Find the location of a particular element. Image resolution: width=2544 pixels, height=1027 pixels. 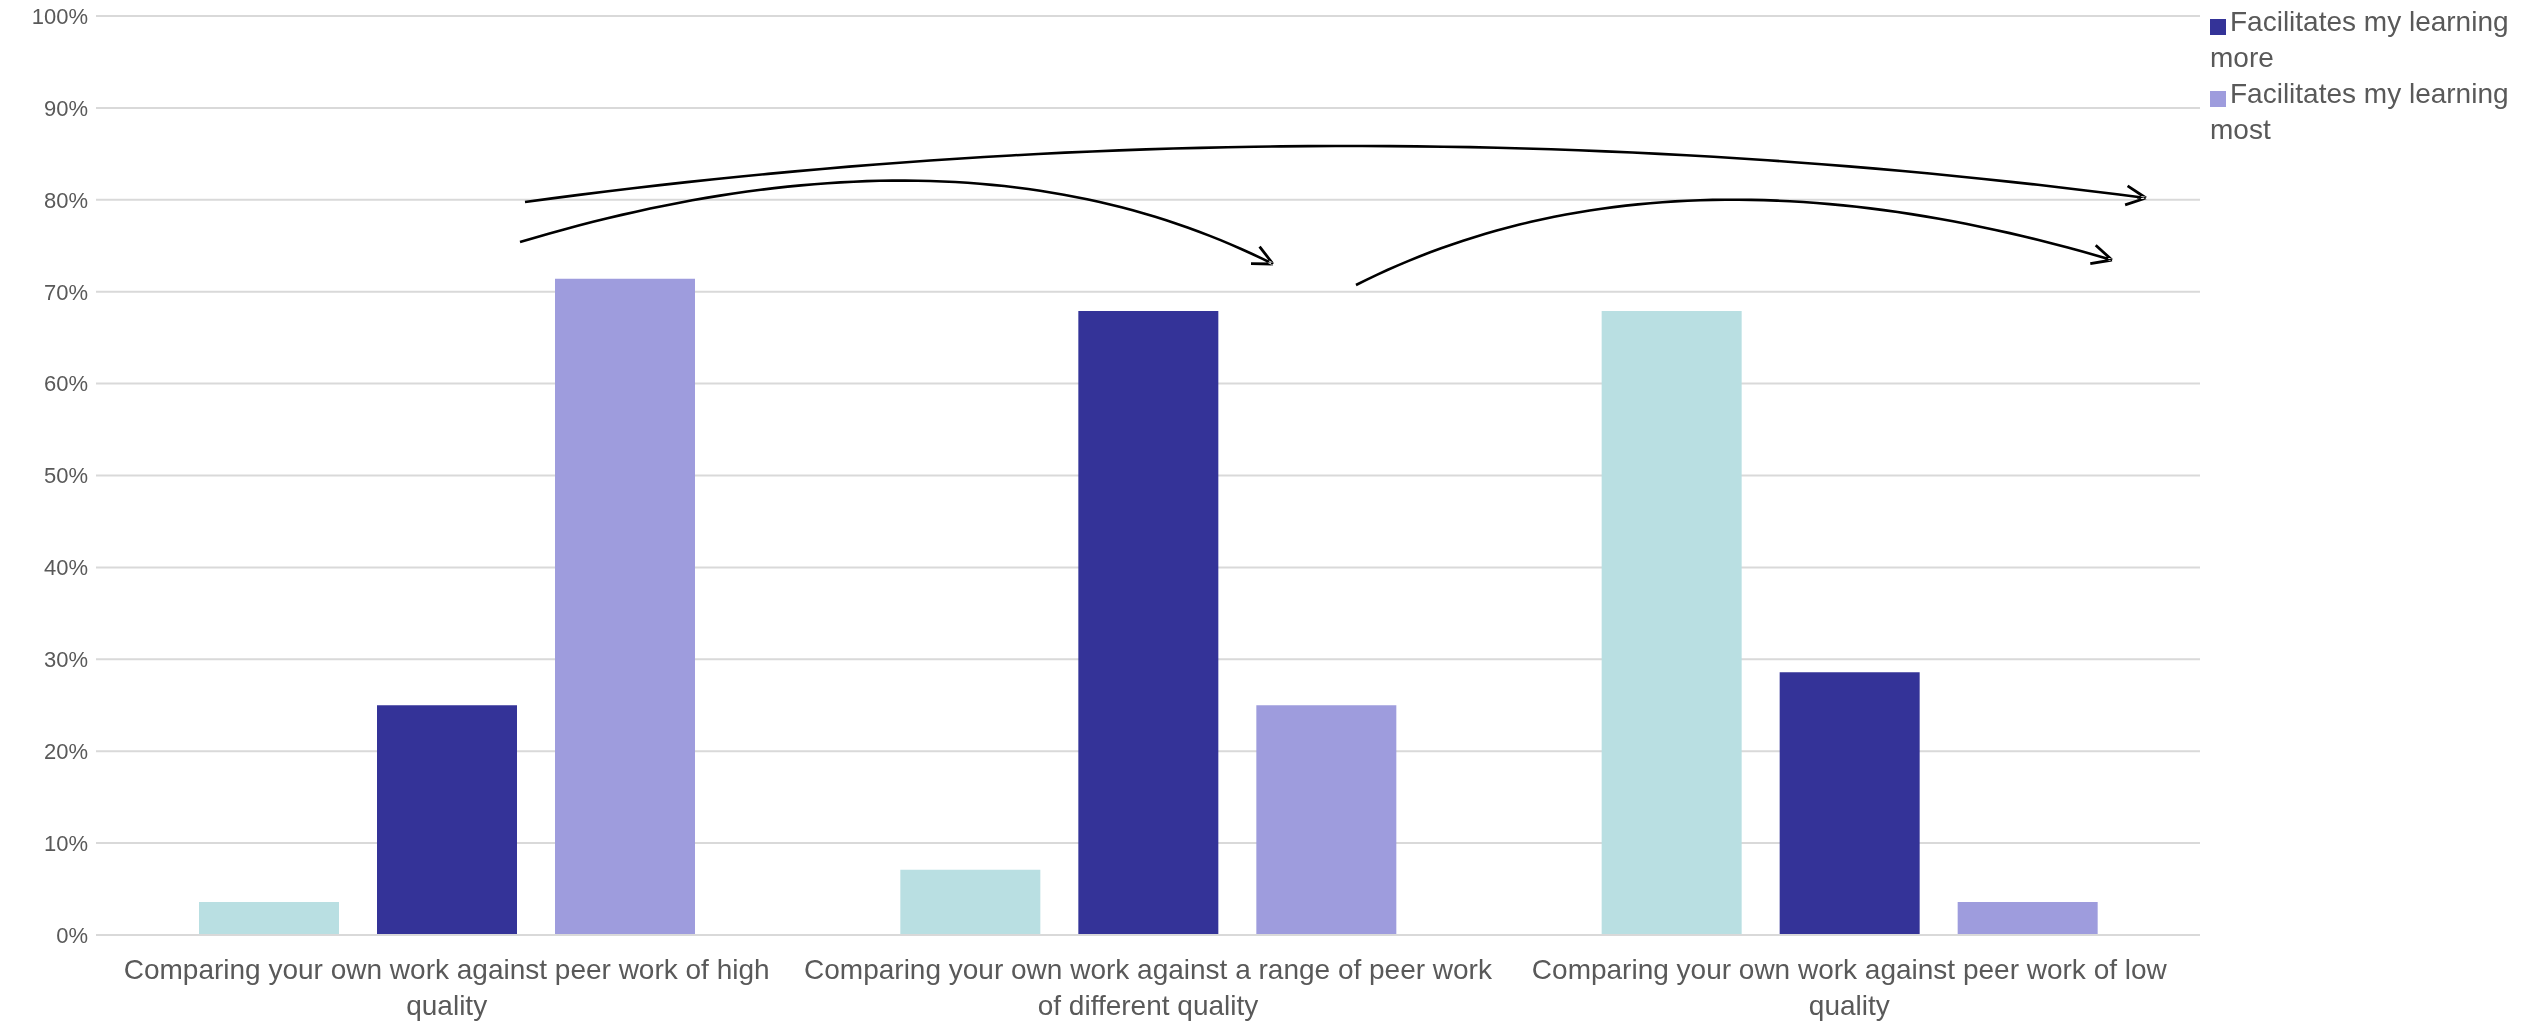

y-tick-label: 60% is located at coordinates (65, 384).